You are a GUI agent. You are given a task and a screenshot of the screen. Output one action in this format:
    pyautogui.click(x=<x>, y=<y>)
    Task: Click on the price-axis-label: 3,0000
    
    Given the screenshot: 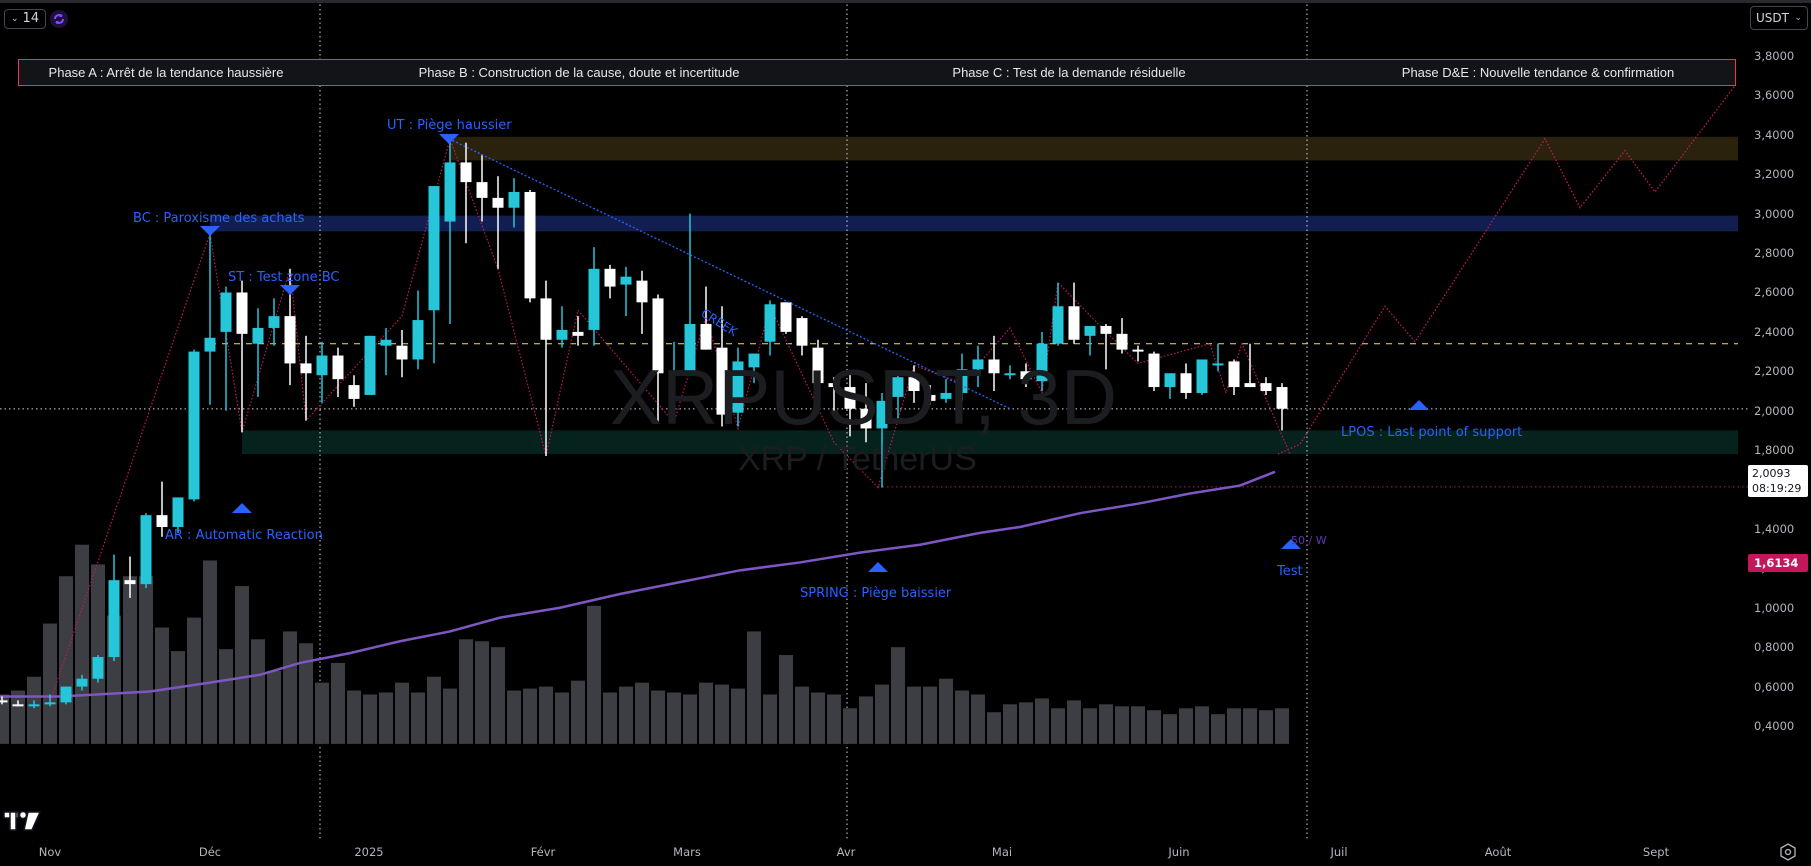 What is the action you would take?
    pyautogui.click(x=1774, y=213)
    